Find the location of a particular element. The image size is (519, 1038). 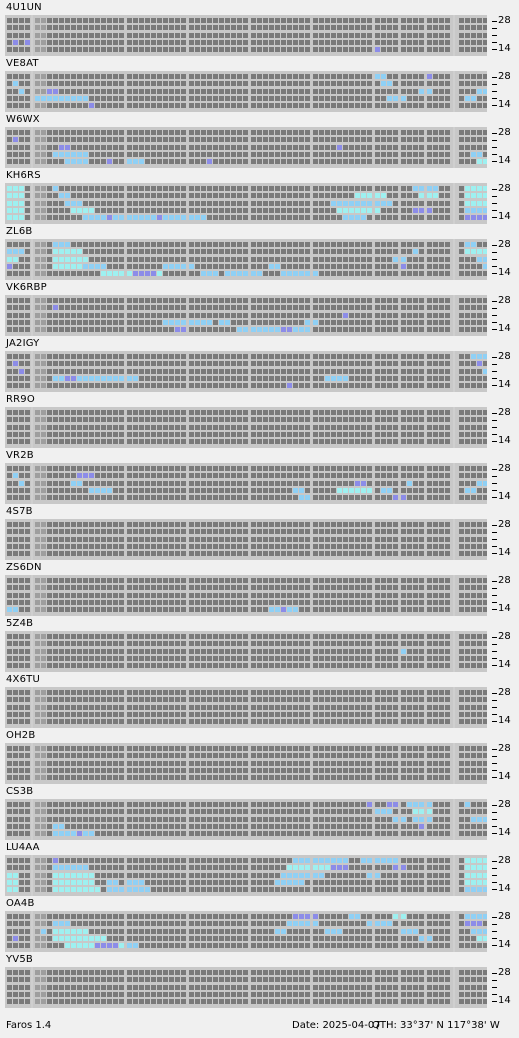

time-divider is located at coordinates (454, 483).